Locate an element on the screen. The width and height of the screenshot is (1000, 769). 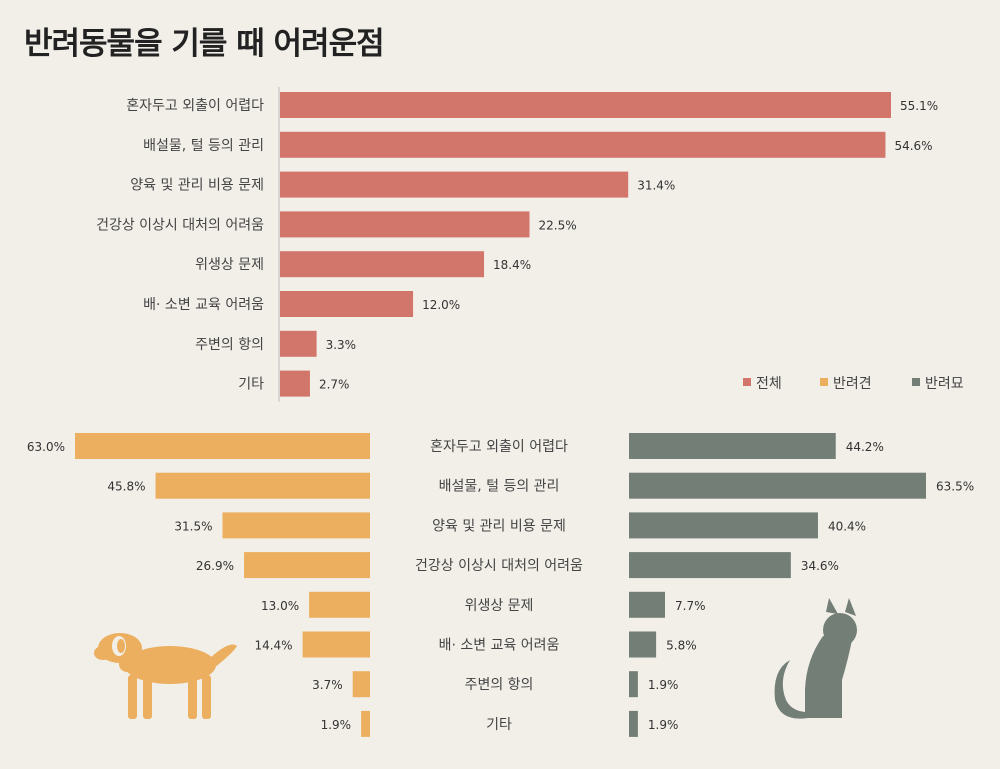
value-label-cat: 34.6% is located at coordinates (820, 566).